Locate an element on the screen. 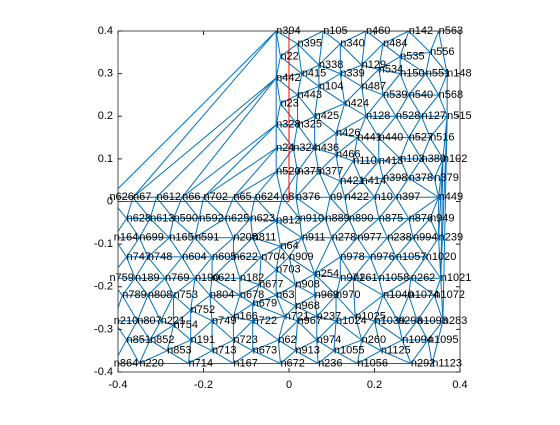 This screenshot has width=560, height=425. node-label: n613 is located at coordinates (162, 218).